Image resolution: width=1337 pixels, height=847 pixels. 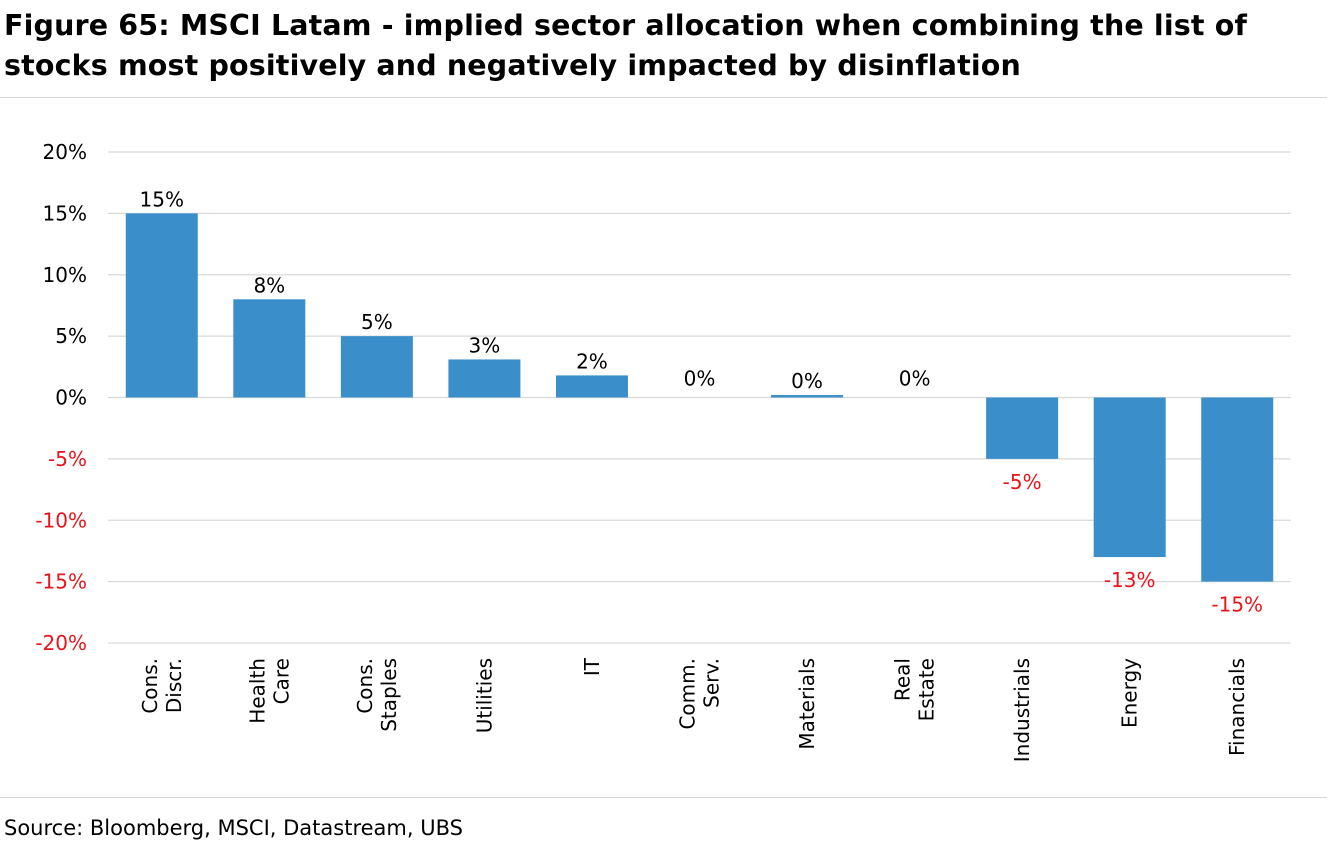 I want to click on data-label: -13%, so click(x=1130, y=580).